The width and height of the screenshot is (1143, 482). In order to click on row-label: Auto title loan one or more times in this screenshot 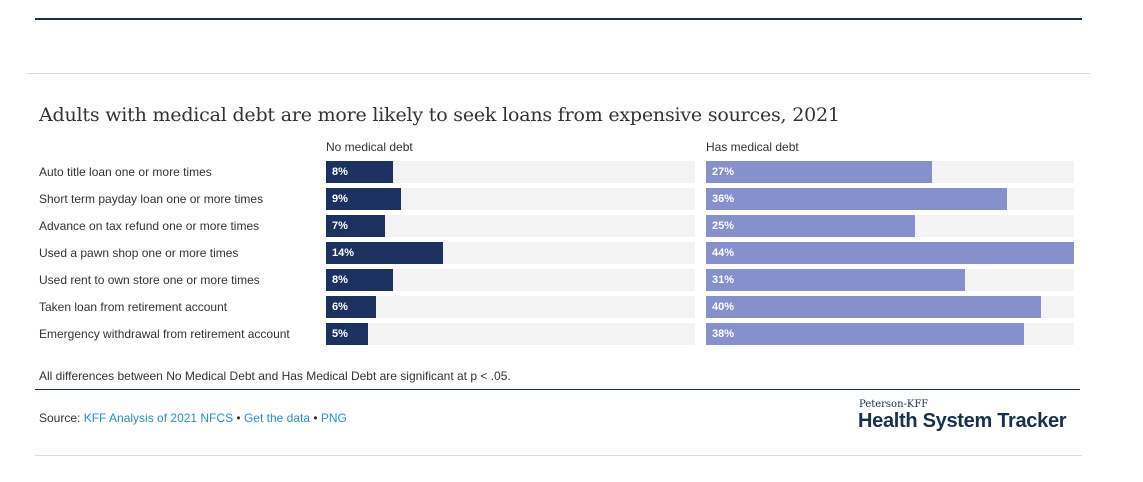, I will do `click(125, 172)`.